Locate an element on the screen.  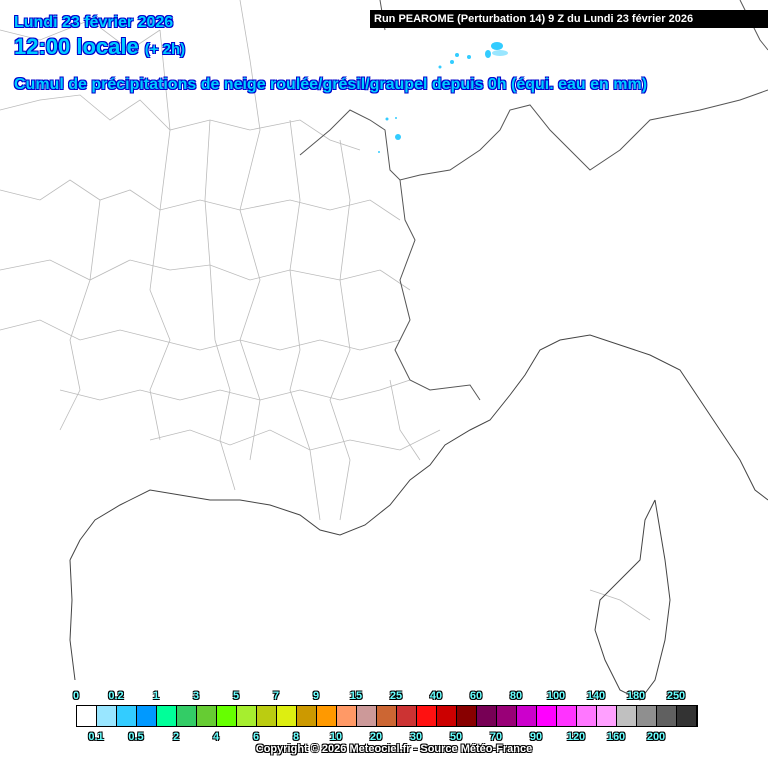
legend-label-bottom: 200 is located at coordinates (656, 737).